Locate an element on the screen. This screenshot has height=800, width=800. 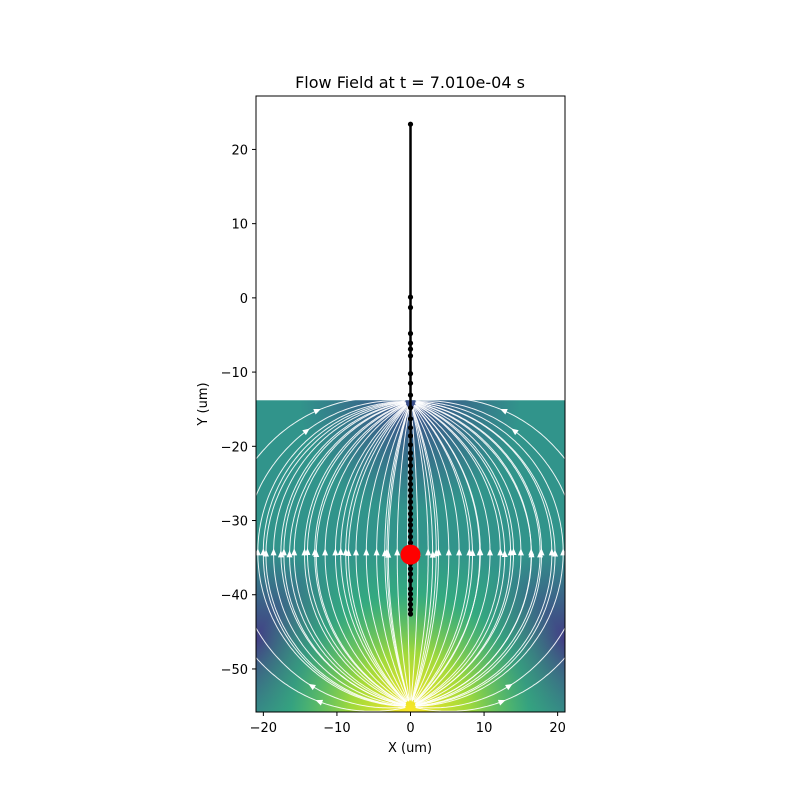
x-tick-label-1: −10 is located at coordinates (336, 728).